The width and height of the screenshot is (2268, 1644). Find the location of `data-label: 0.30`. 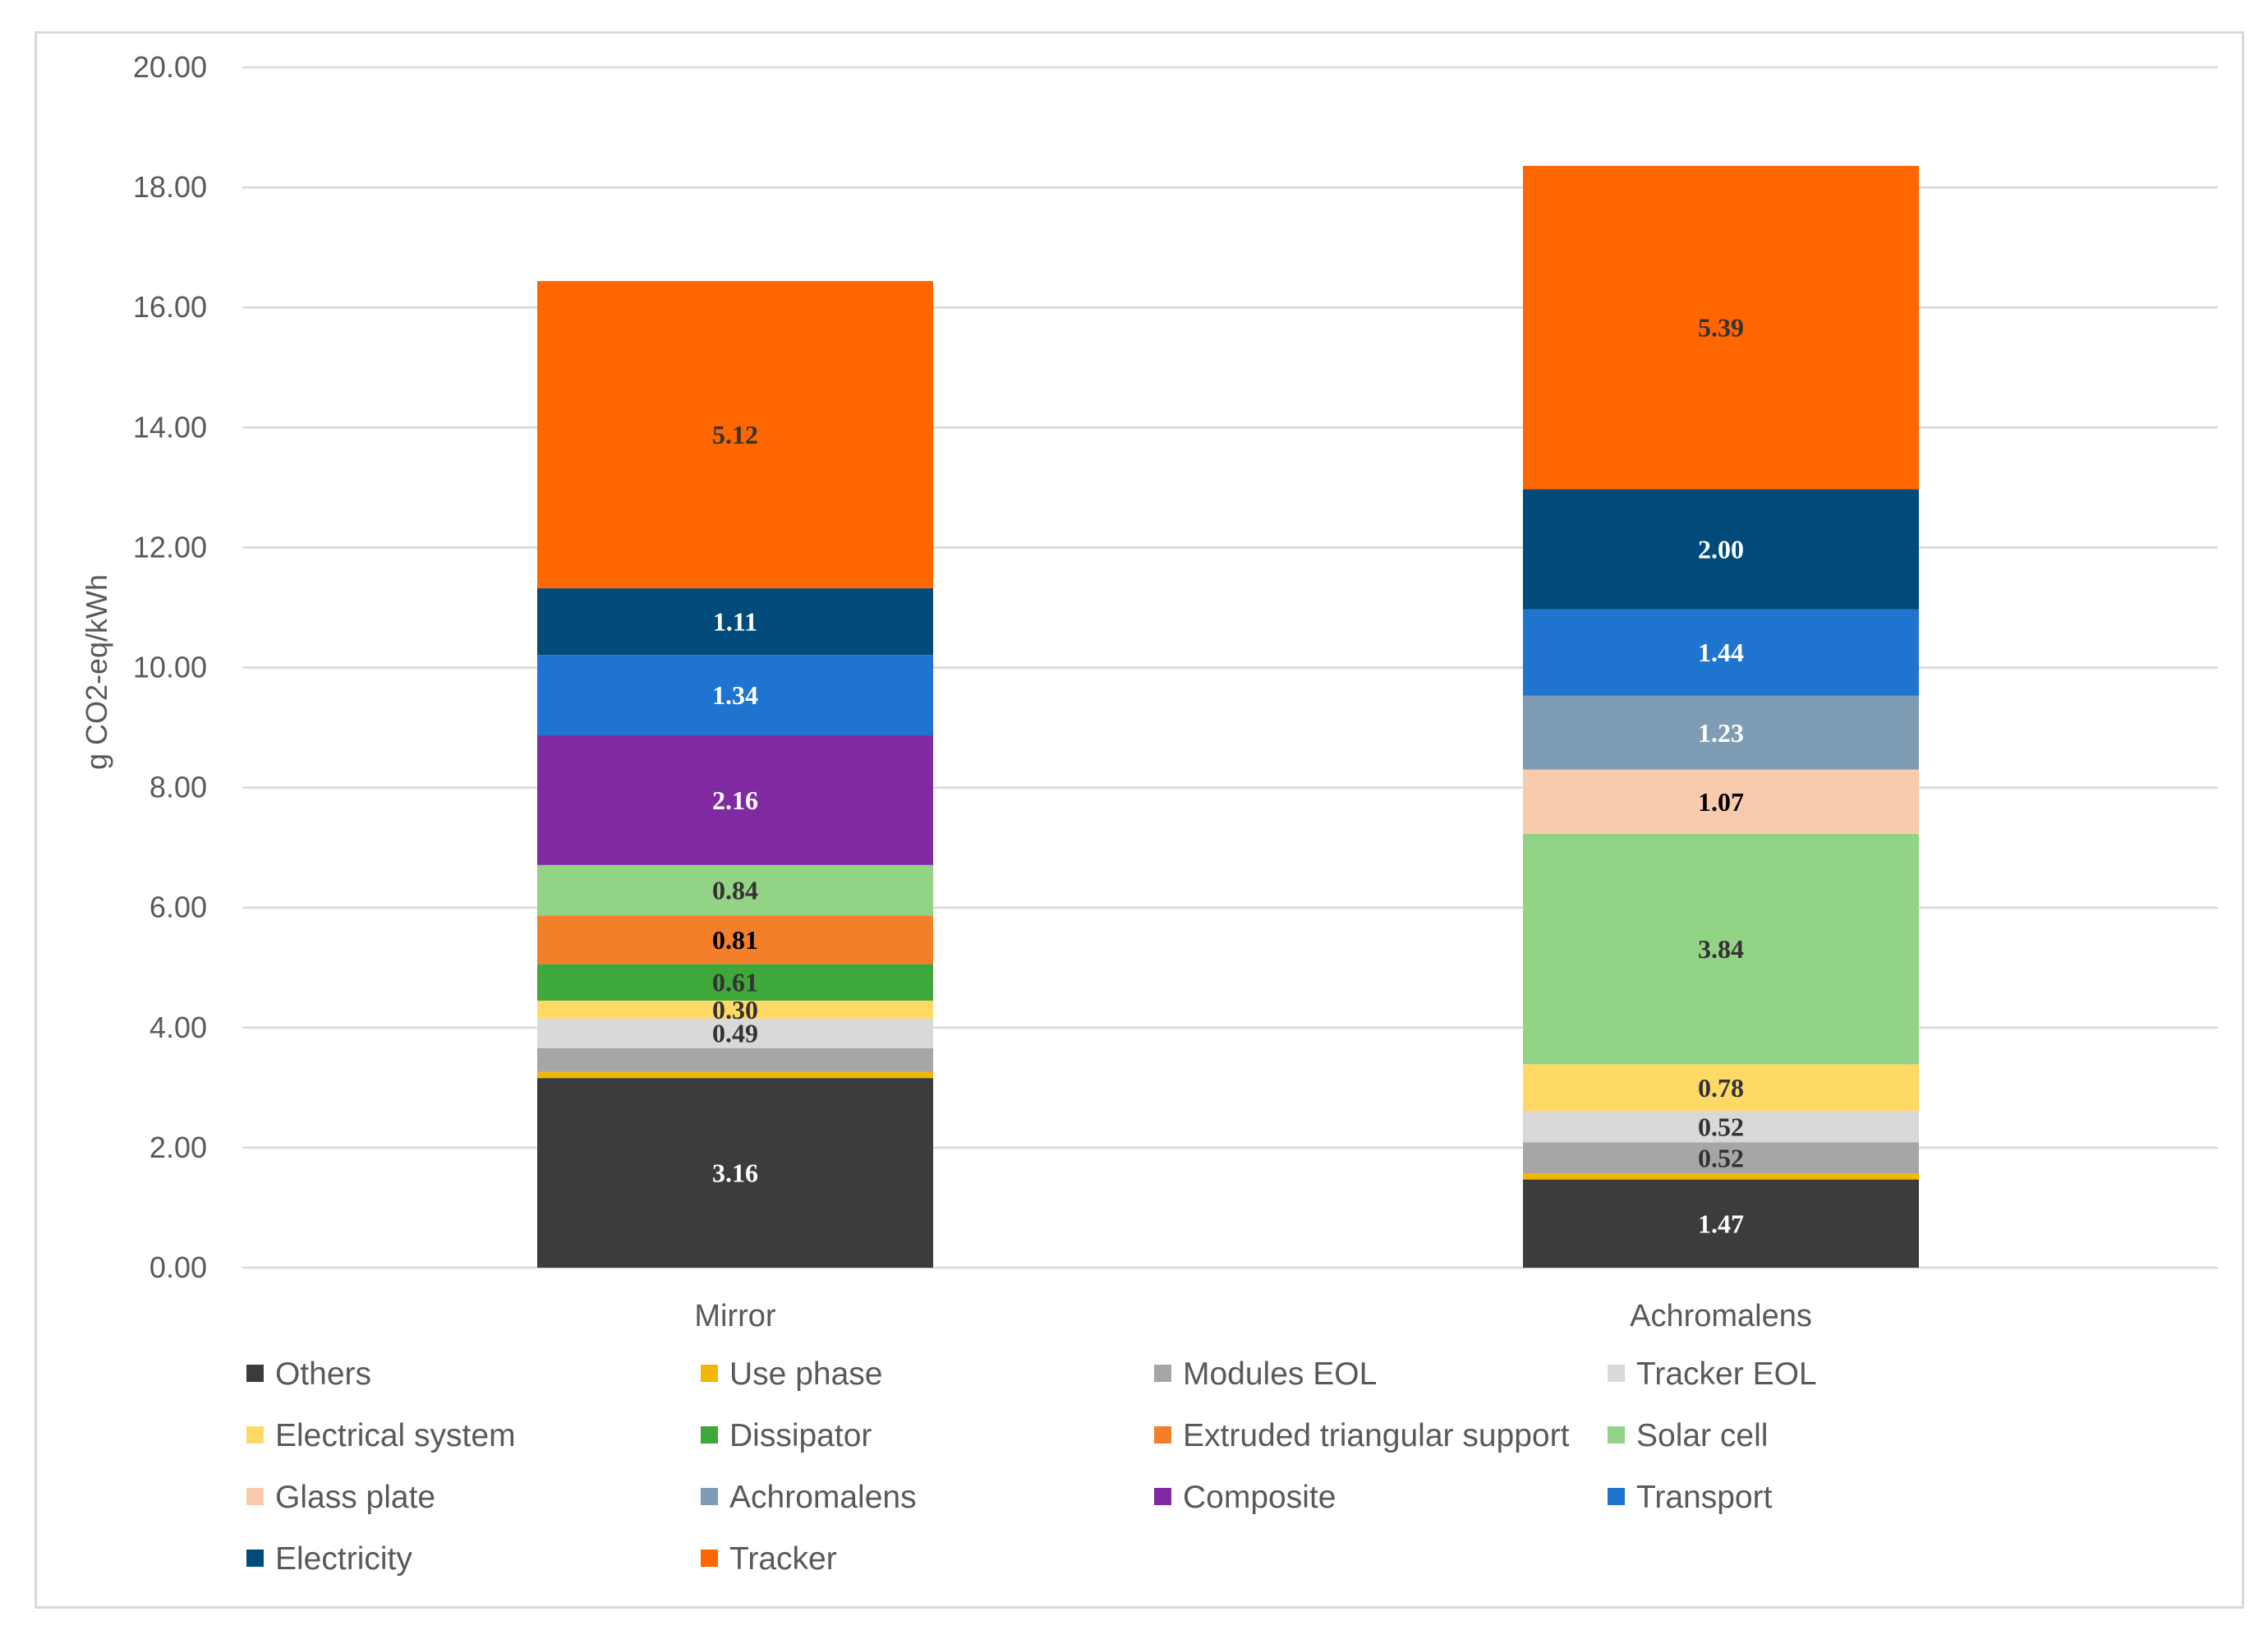

data-label: 0.30 is located at coordinates (735, 1010).